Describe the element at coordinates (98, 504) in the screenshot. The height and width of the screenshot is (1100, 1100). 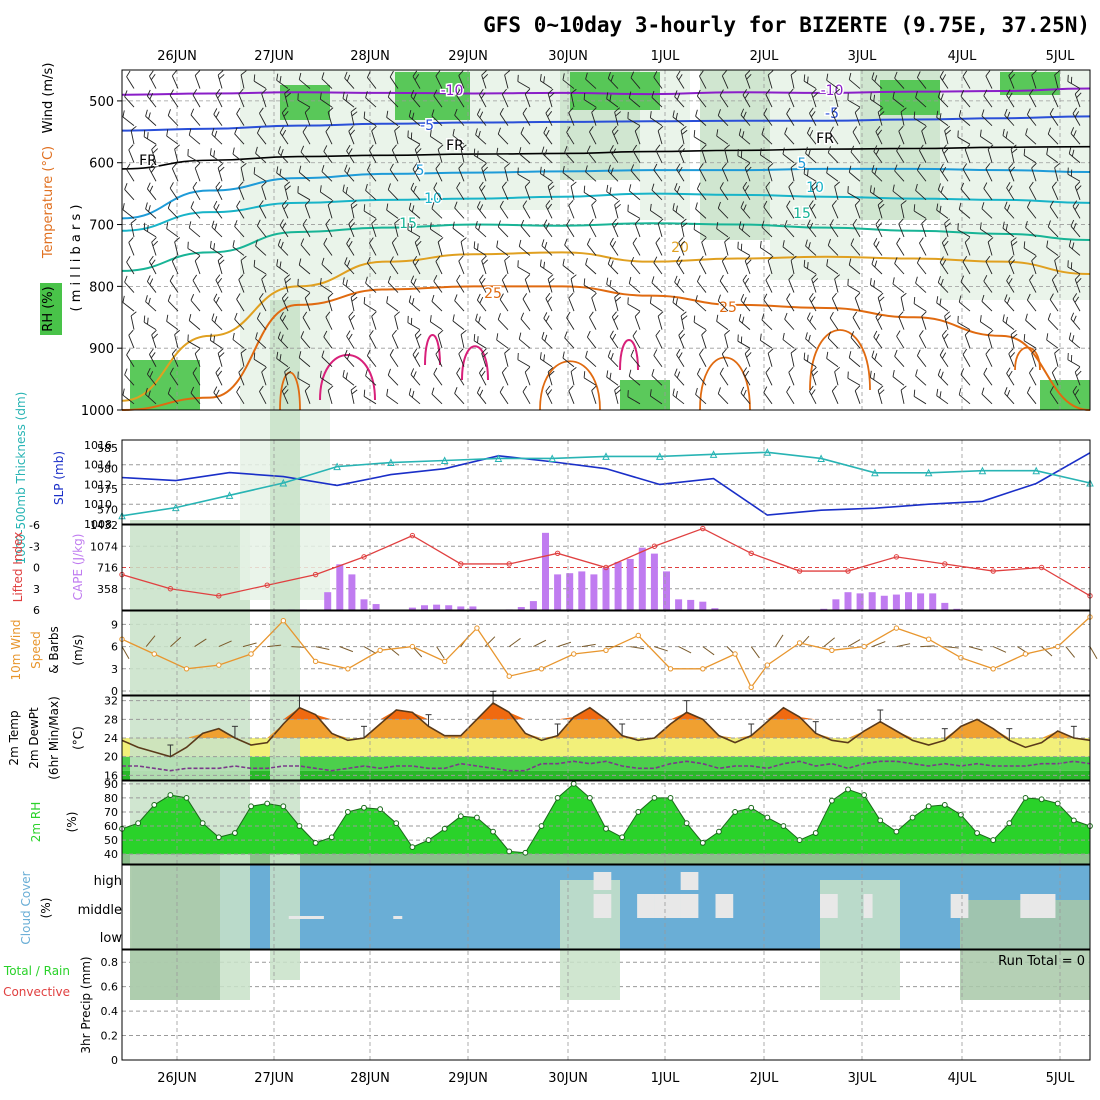
I see `slp-tick: 1010` at that location.